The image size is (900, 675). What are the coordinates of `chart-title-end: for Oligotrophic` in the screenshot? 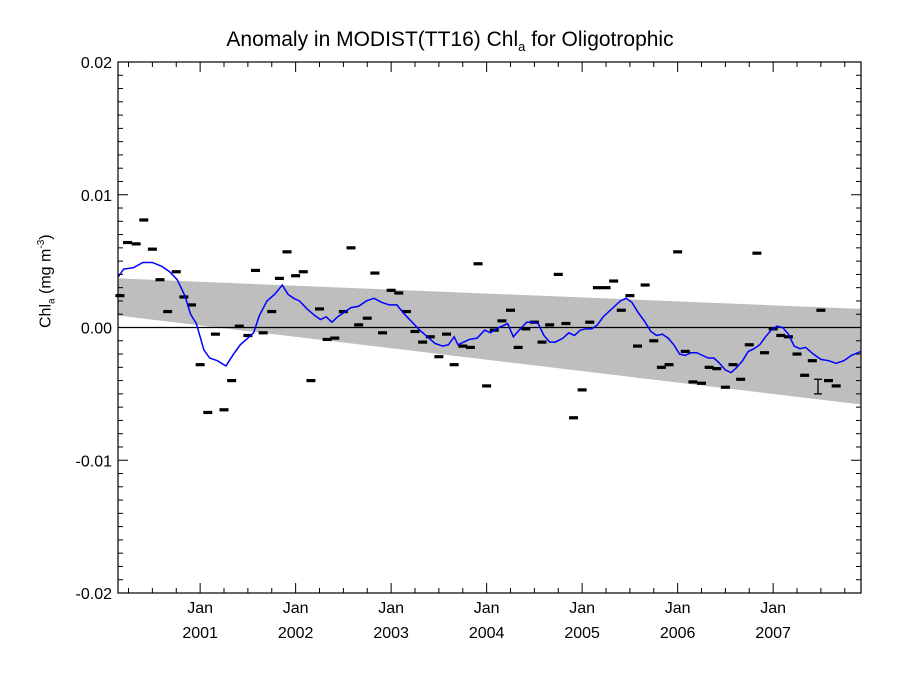 It's located at (599, 39).